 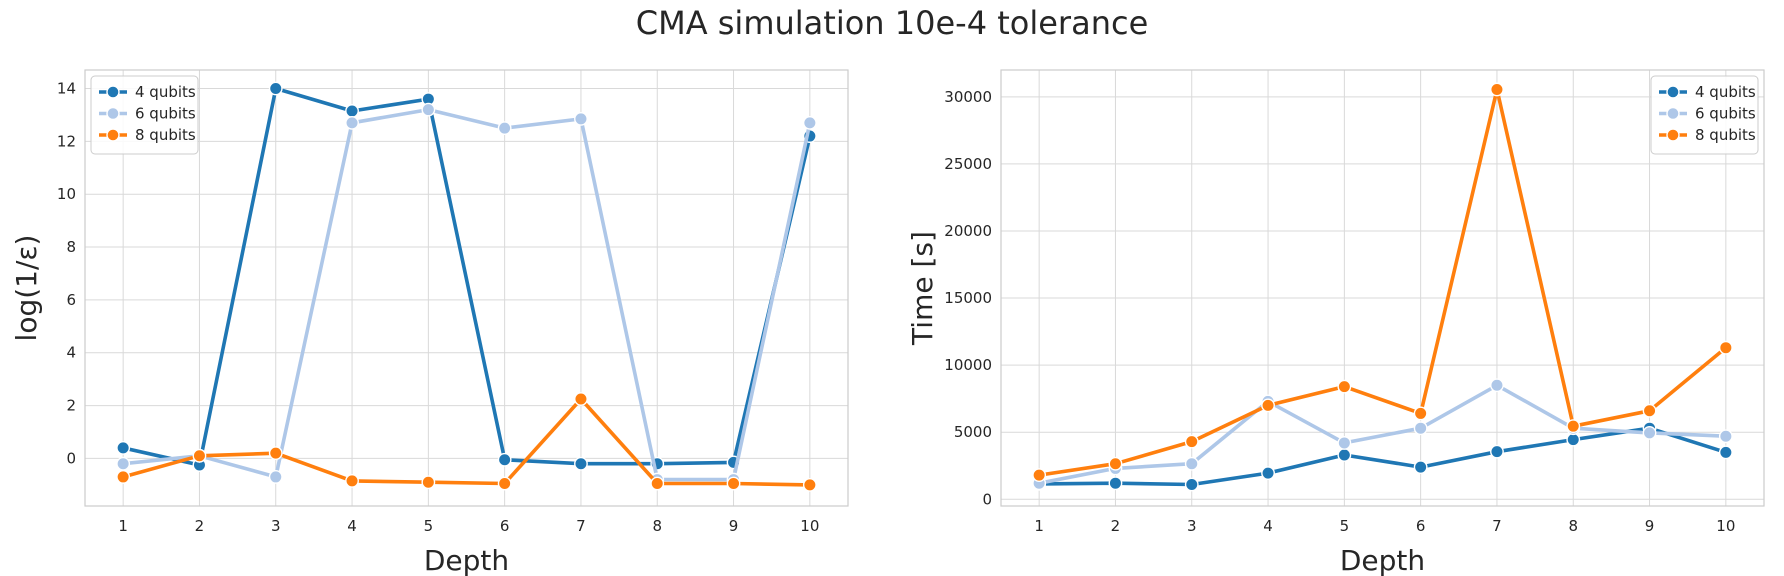 I want to click on series-6-qubits, so click(x=1382, y=434).